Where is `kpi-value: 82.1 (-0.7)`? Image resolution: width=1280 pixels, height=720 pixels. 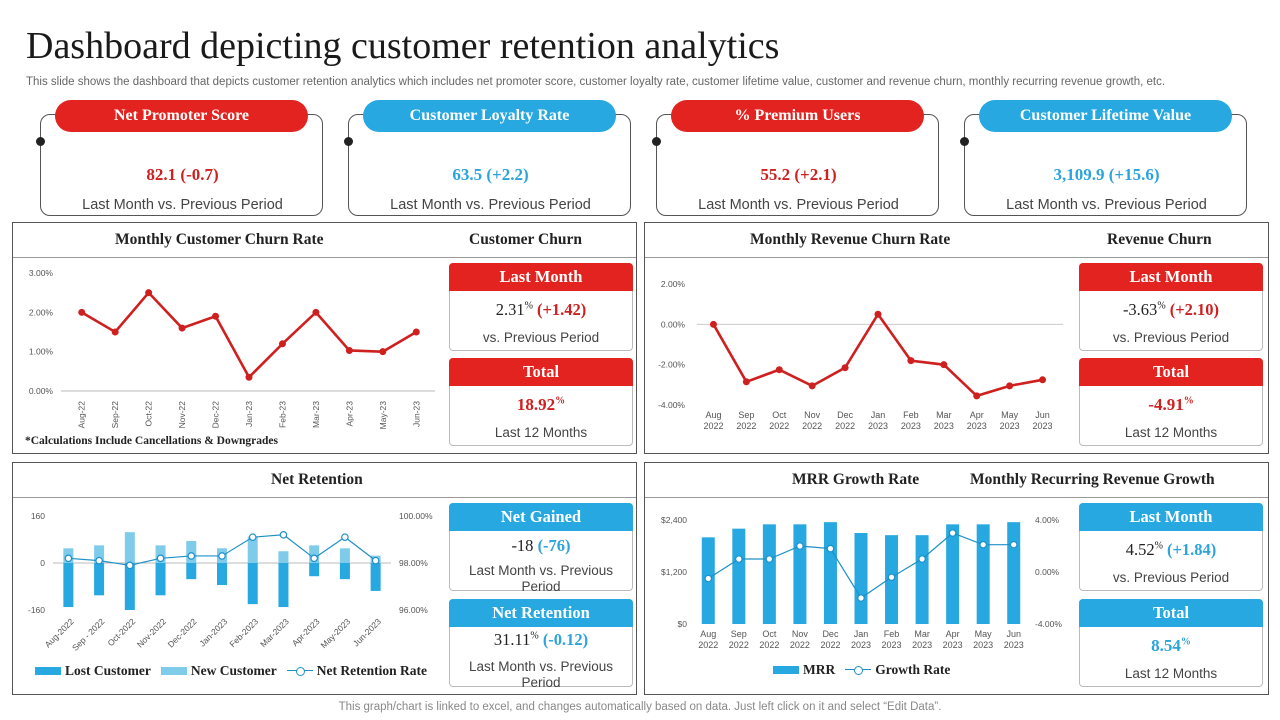
kpi-value: 82.1 (-0.7) is located at coordinates (182, 174).